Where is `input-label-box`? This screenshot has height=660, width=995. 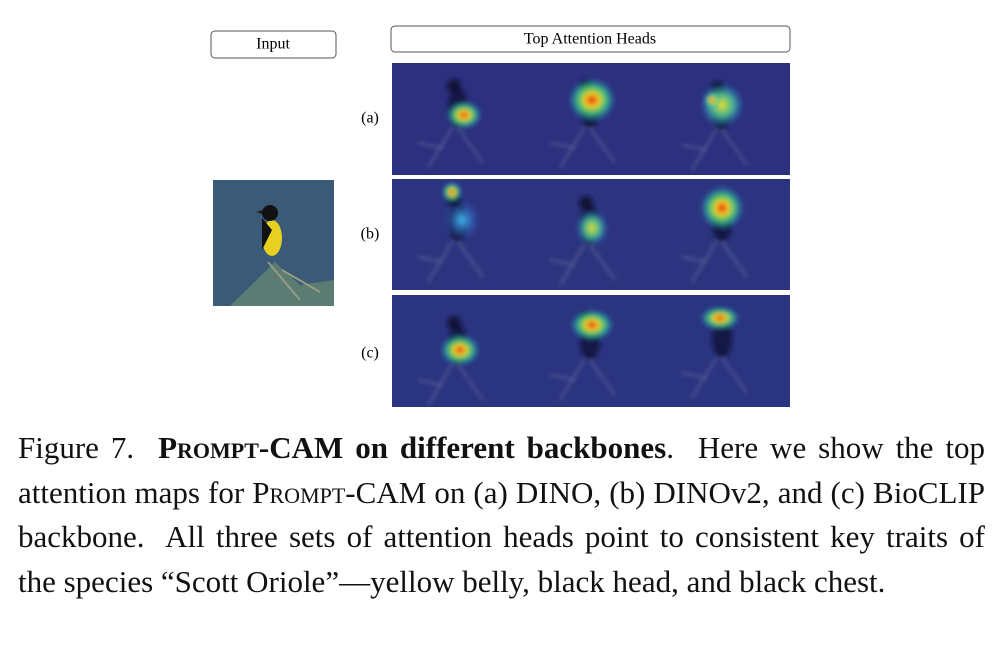
input-label-box is located at coordinates (273, 44).